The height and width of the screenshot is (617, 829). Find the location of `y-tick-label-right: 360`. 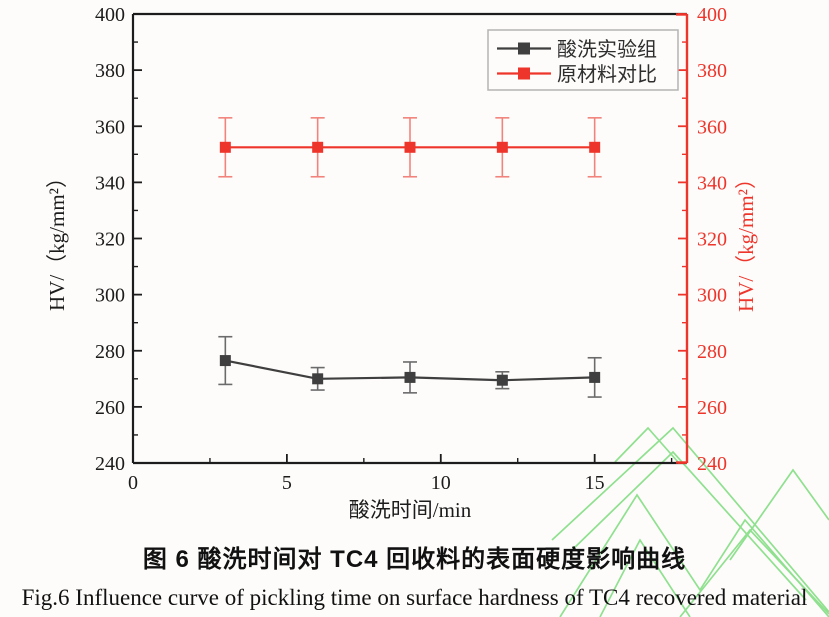

y-tick-label-right: 360 is located at coordinates (712, 127).